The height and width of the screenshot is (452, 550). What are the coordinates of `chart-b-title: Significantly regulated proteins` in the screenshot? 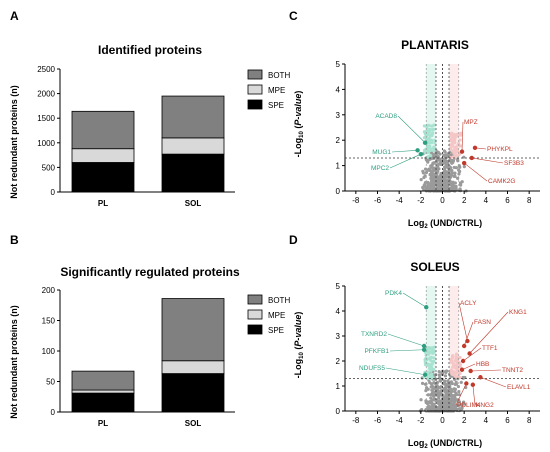 It's located at (150, 272).